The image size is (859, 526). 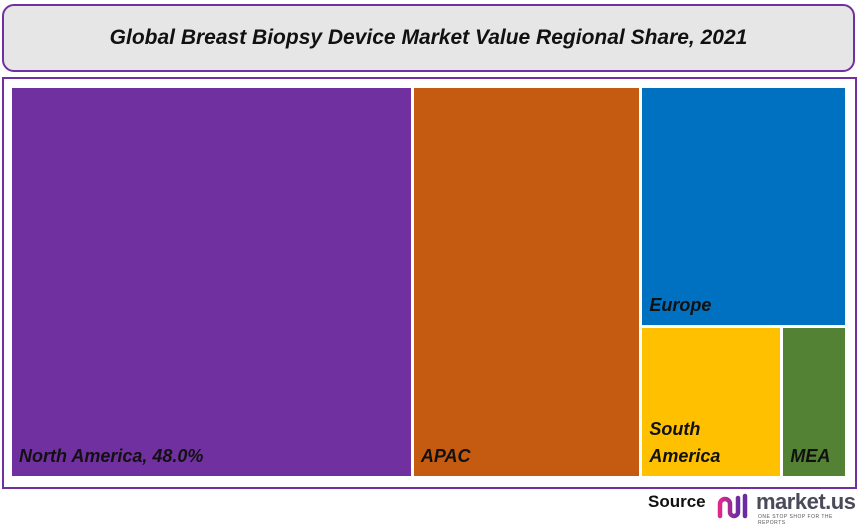 I want to click on tile-label: Europe, so click(x=680, y=305).